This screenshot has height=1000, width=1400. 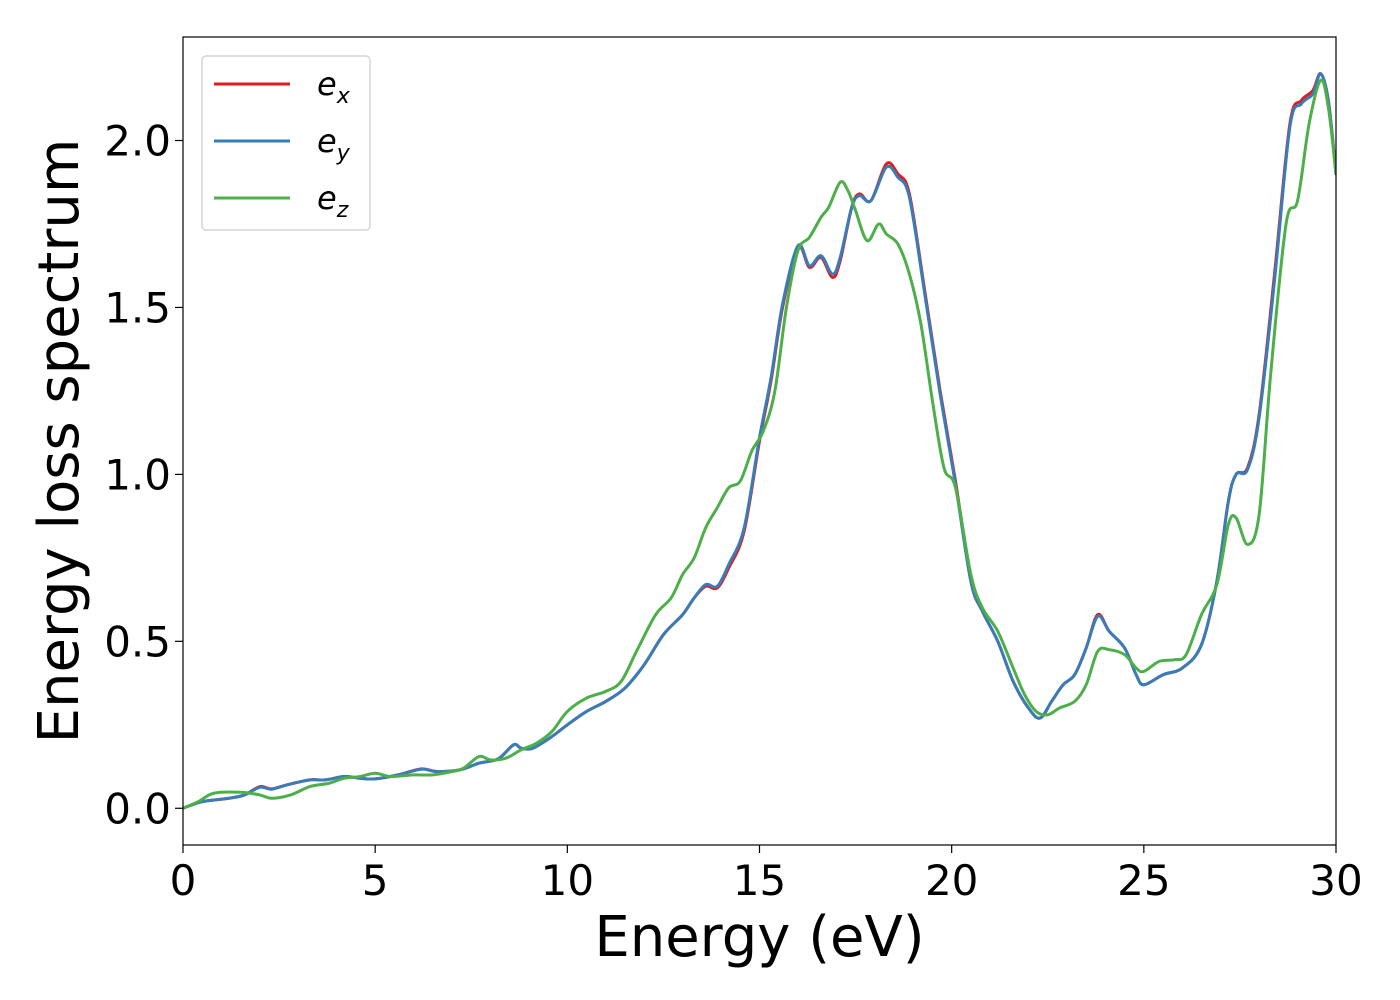 I want to click on y-axis-title: Energy loss spectrum, so click(x=59, y=441).